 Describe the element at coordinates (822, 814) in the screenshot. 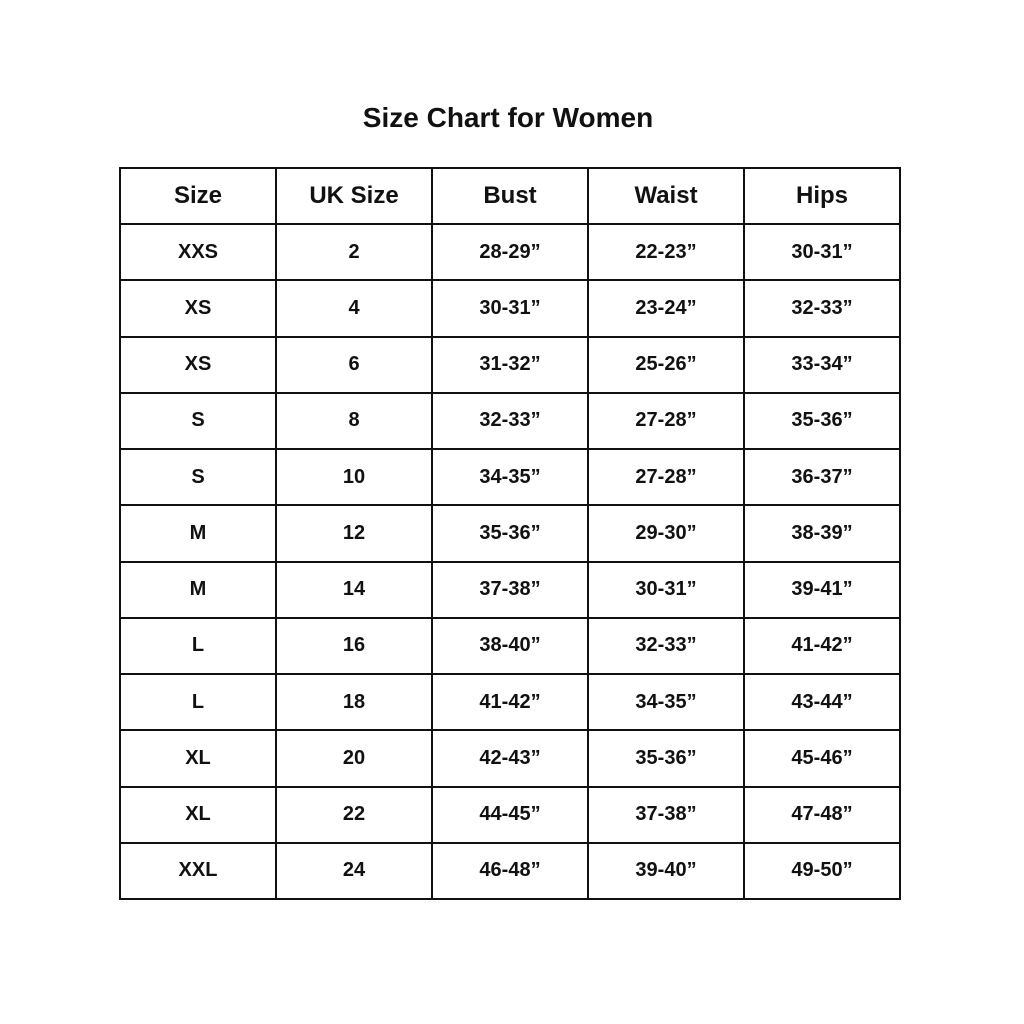

I see `cell-hips: 47-48”` at that location.